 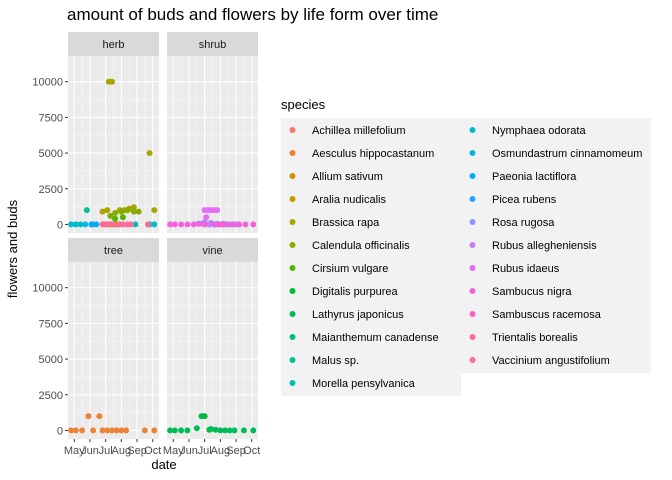 What do you see at coordinates (346, 223) in the screenshot?
I see `legend-label: Brassica rapa` at bounding box center [346, 223].